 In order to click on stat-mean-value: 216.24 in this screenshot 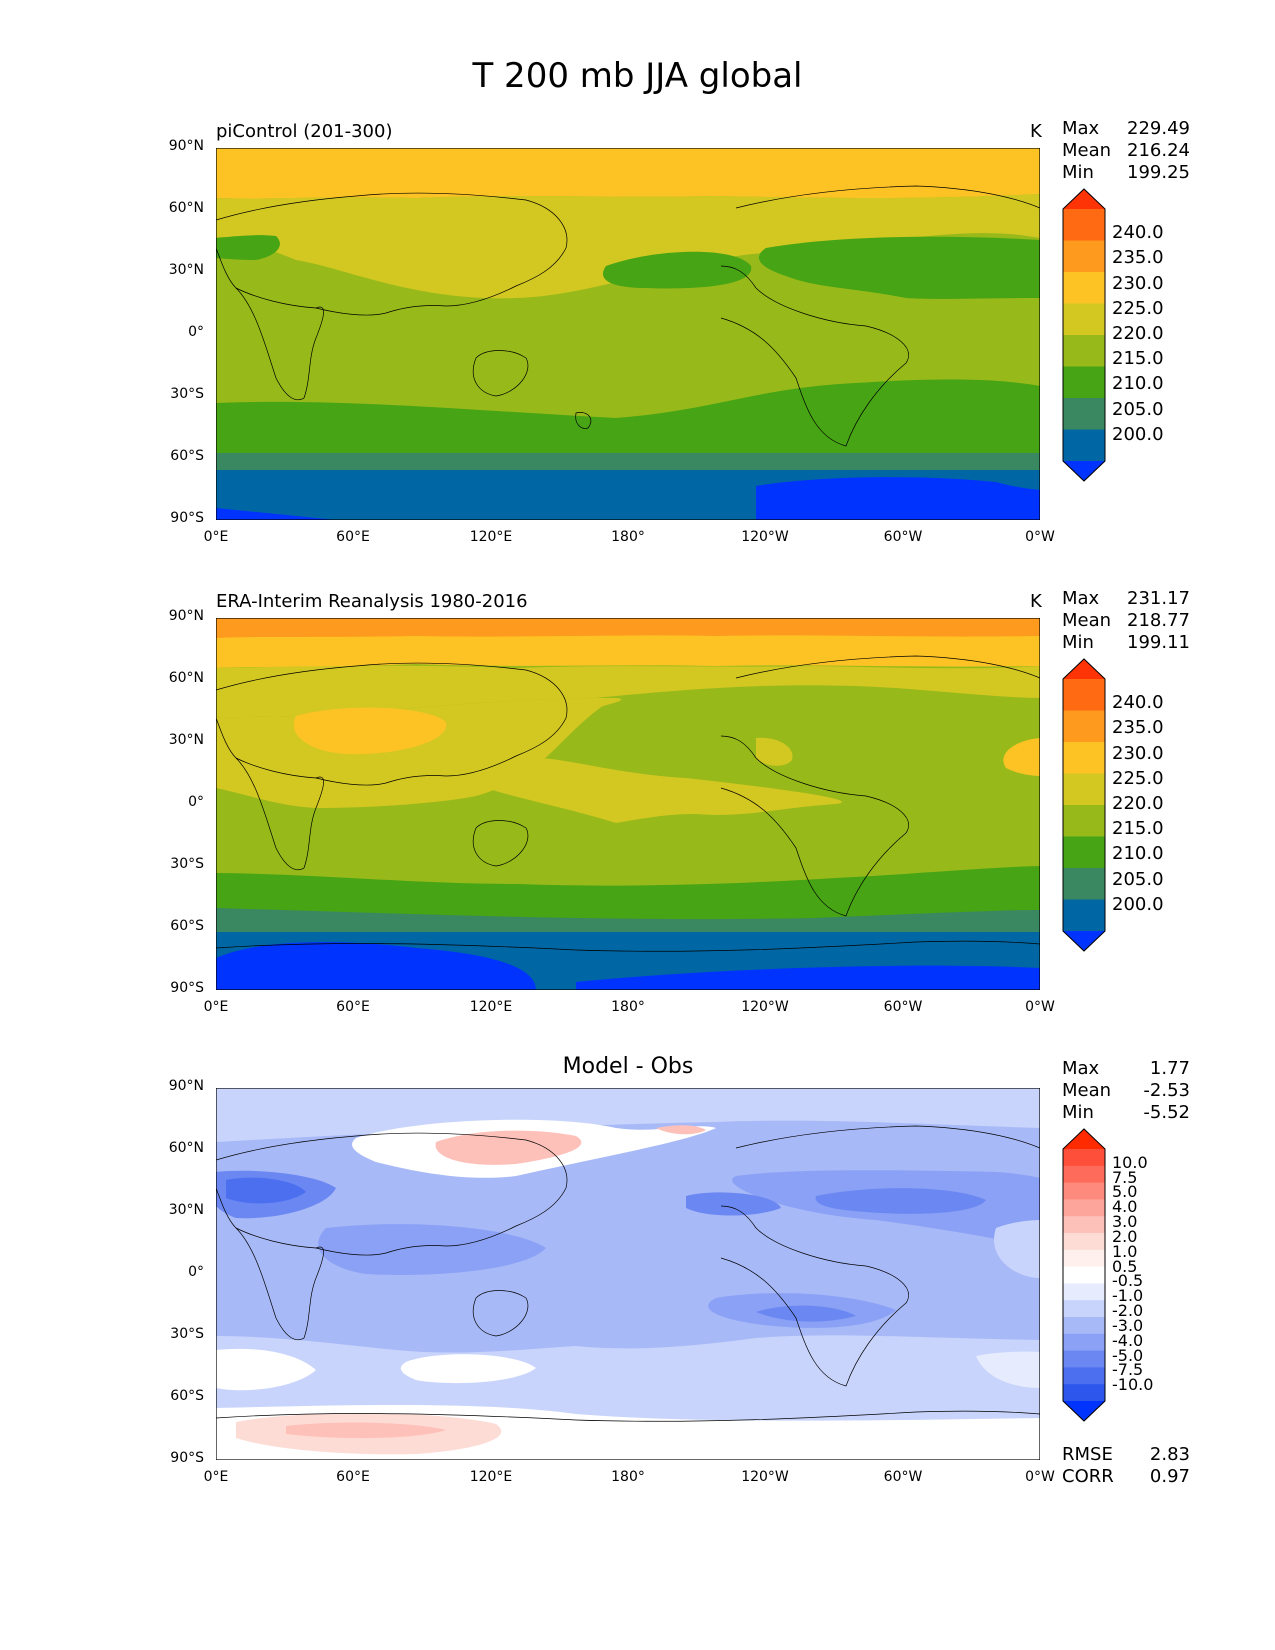, I will do `click(1158, 150)`.